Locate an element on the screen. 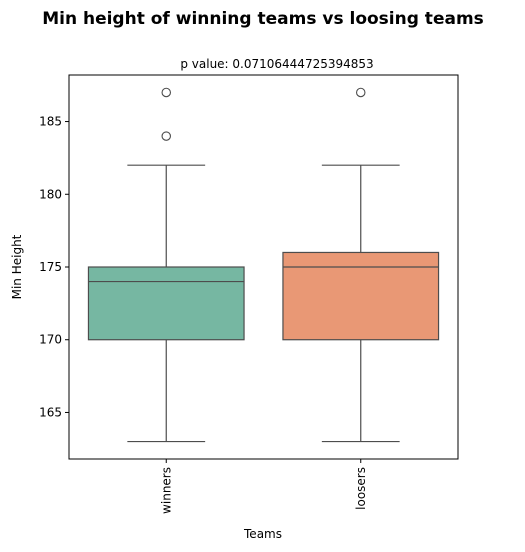 Image resolution: width=525 pixels, height=552 pixels. y-tick-label: 165 is located at coordinates (50, 412).